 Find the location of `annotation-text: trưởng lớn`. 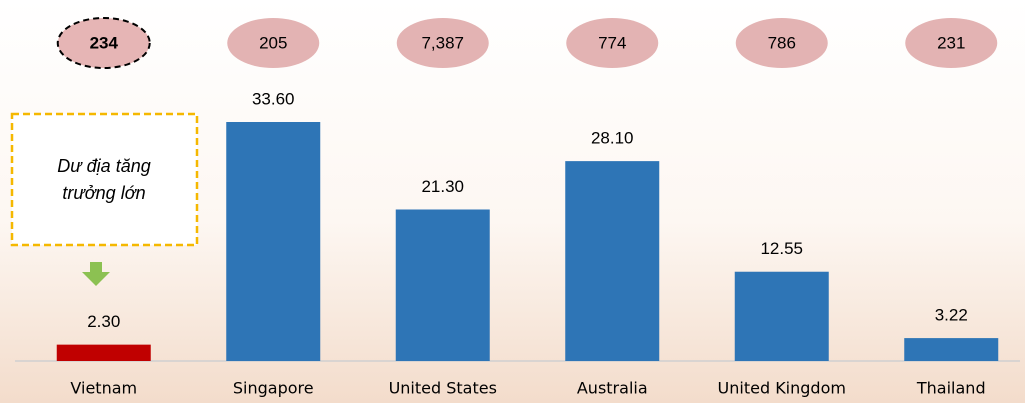

annotation-text: trưởng lớn is located at coordinates (103, 193).